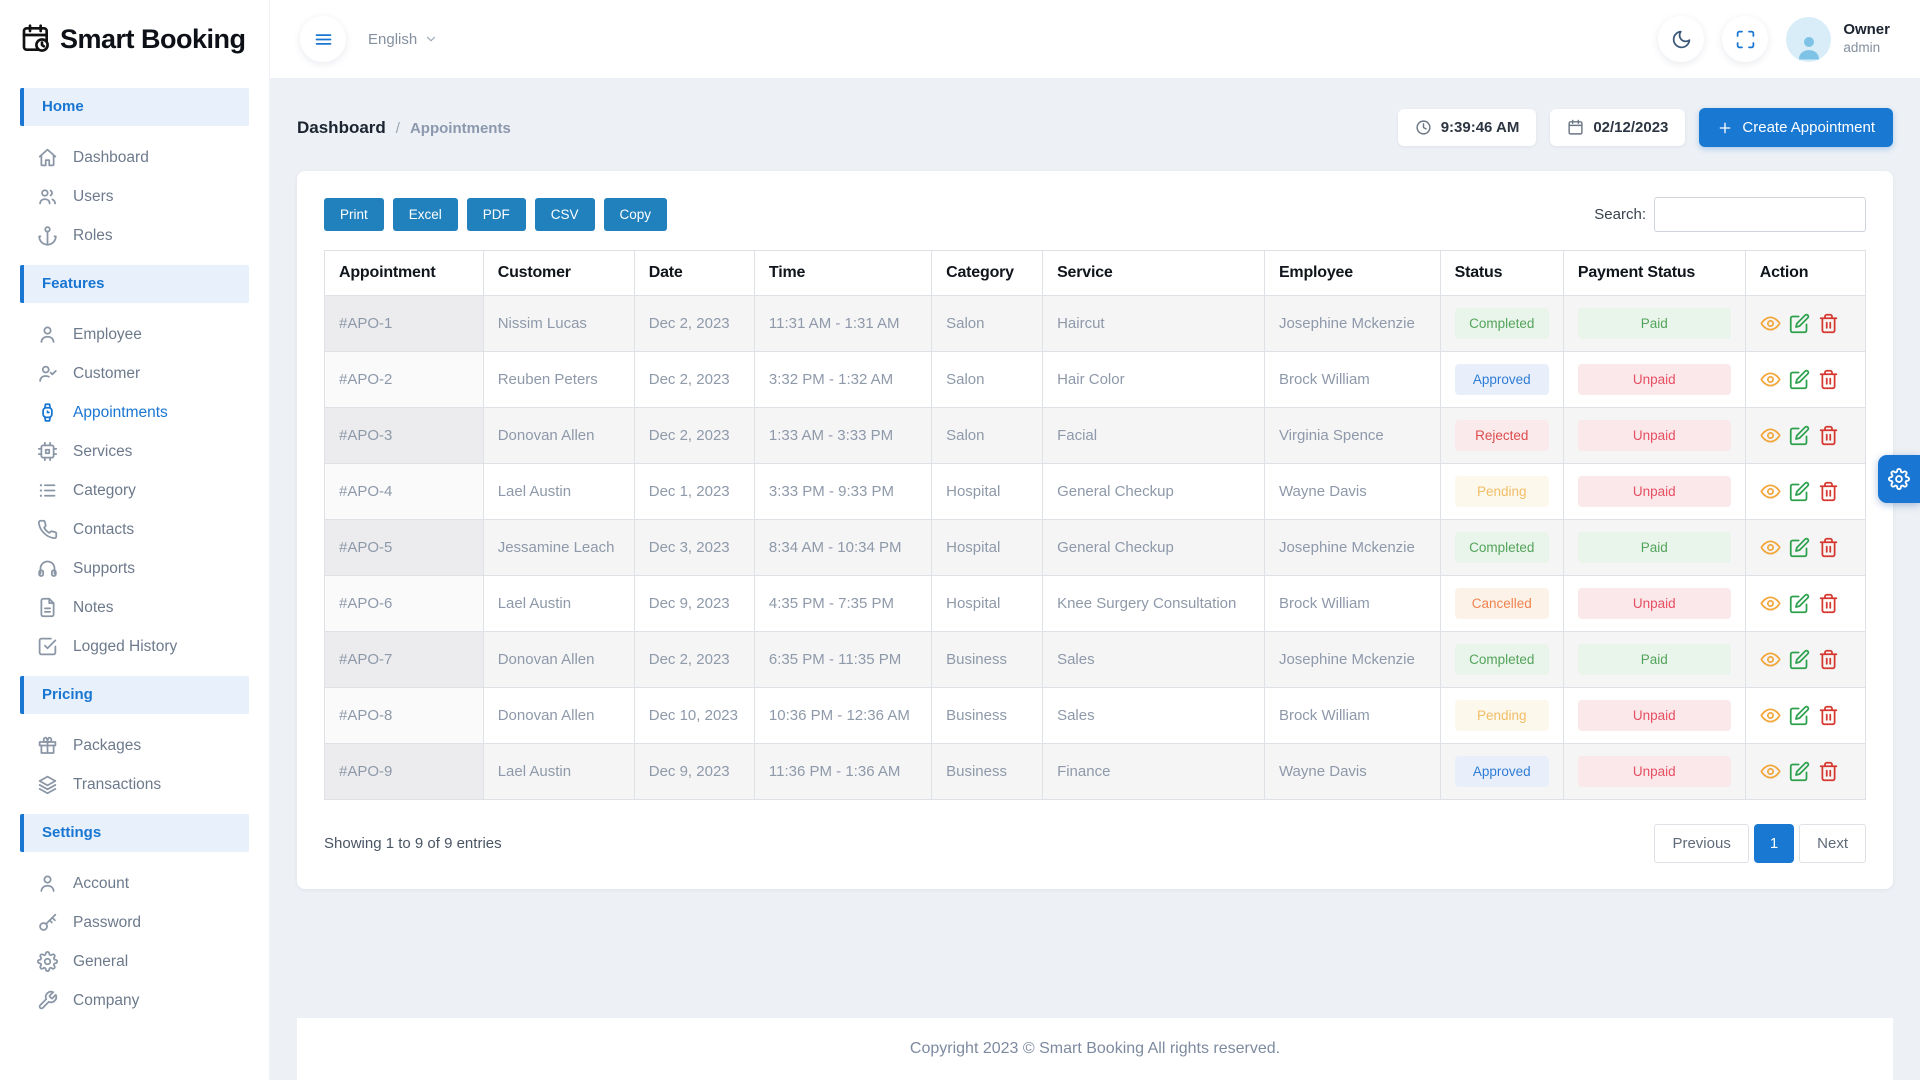 The width and height of the screenshot is (1920, 1080). What do you see at coordinates (1352, 273) in the screenshot?
I see `column-header-employee: Employee` at bounding box center [1352, 273].